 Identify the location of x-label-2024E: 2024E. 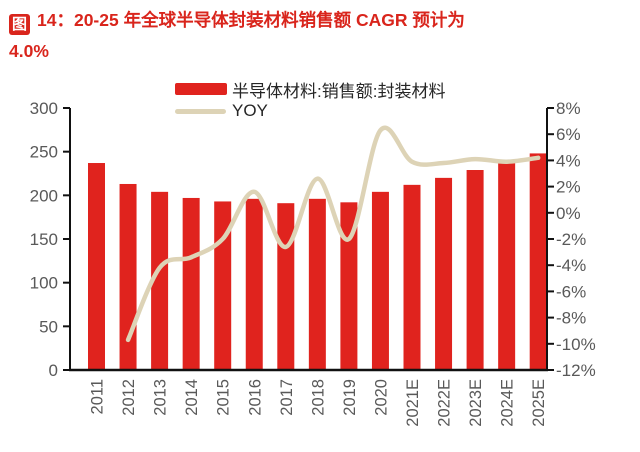
(508, 403).